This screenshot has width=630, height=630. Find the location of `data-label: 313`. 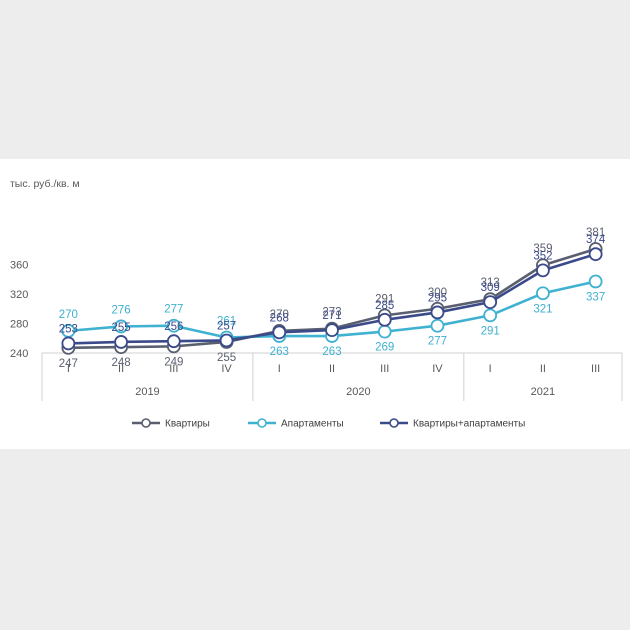

data-label: 313 is located at coordinates (490, 283).